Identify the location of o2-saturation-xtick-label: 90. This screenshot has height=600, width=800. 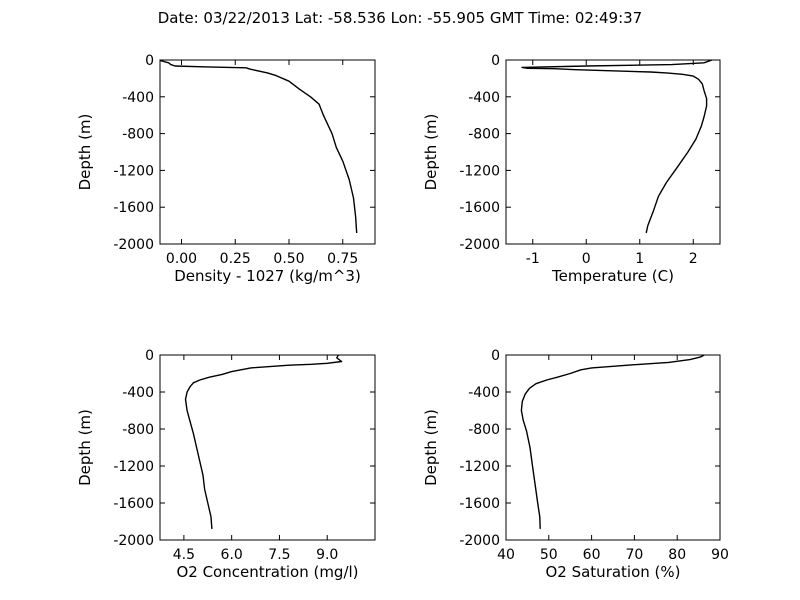
(720, 555).